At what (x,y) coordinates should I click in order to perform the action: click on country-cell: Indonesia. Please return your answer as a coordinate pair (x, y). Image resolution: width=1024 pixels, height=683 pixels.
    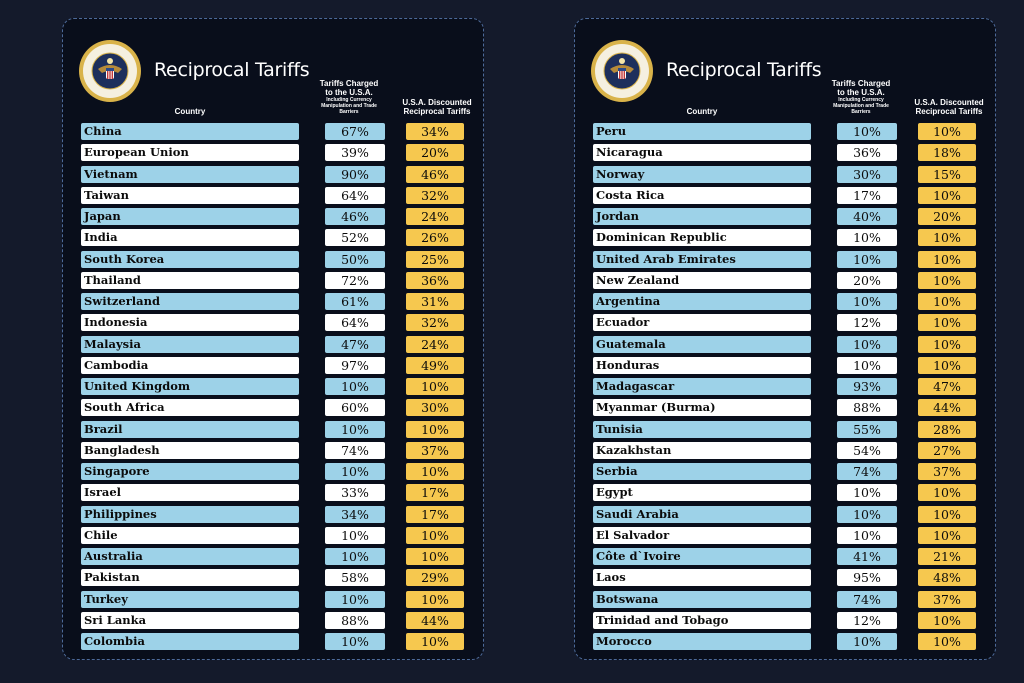
    Looking at the image, I should click on (190, 323).